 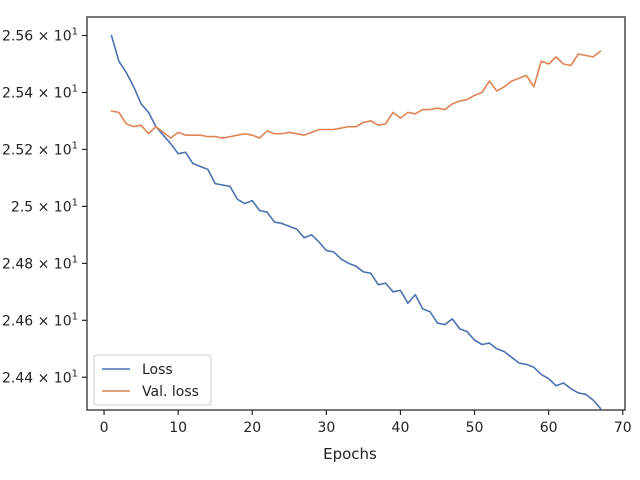 What do you see at coordinates (178, 428) in the screenshot?
I see `x-tick-label: 10` at bounding box center [178, 428].